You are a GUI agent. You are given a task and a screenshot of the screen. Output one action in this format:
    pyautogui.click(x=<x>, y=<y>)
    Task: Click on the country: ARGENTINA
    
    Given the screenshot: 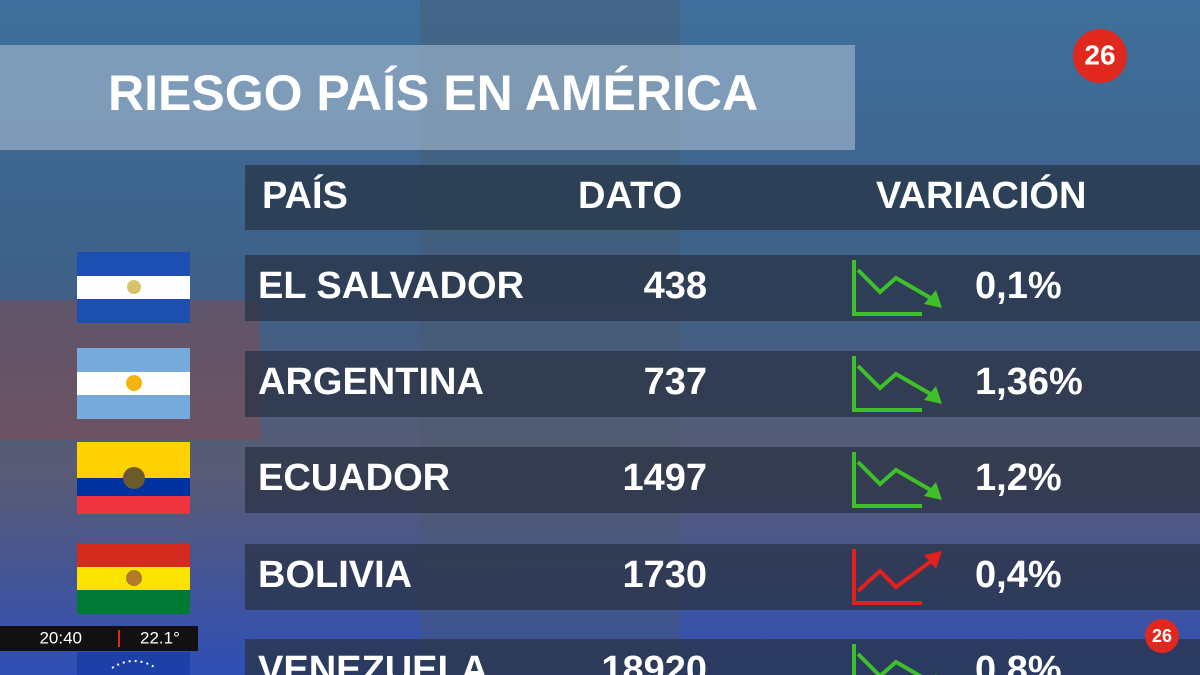 What is the action you would take?
    pyautogui.click(x=371, y=382)
    